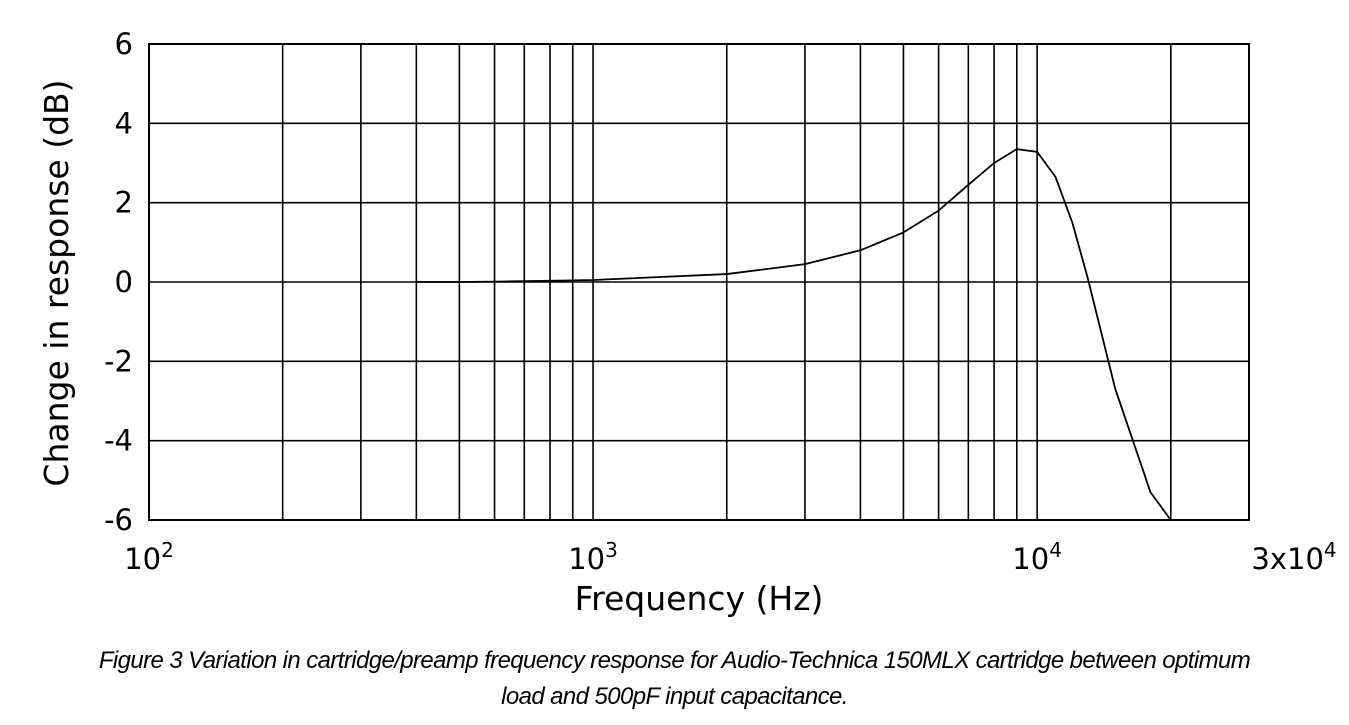 The image size is (1349, 725). What do you see at coordinates (593, 557) in the screenshot?
I see `x-tick-label: 10³` at bounding box center [593, 557].